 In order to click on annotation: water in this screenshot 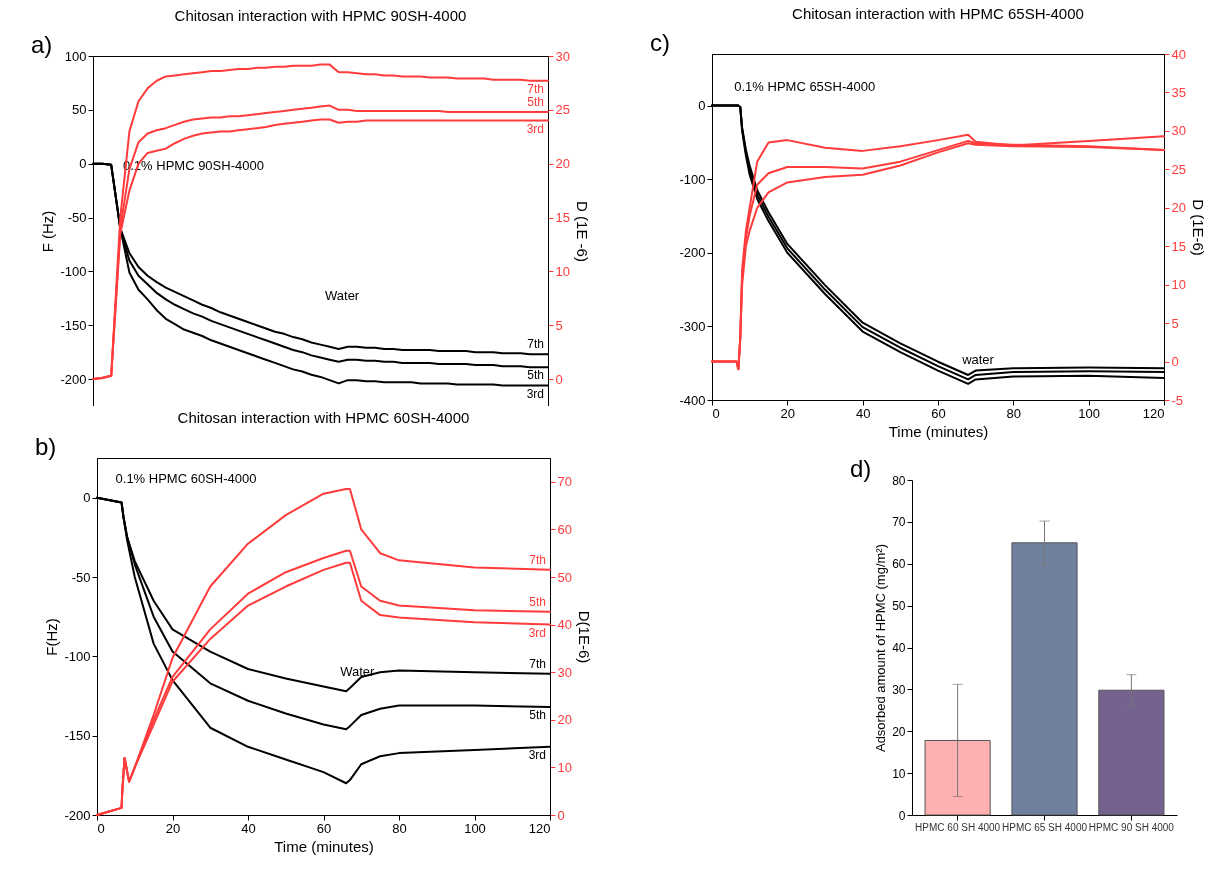, I will do `click(978, 360)`.